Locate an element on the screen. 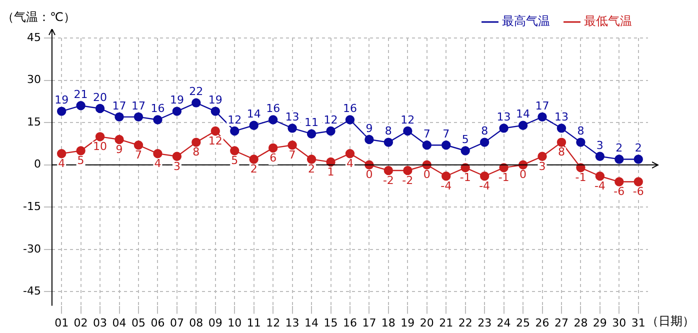 This screenshot has width=698, height=333. x-tick-label: 06 is located at coordinates (157, 323).